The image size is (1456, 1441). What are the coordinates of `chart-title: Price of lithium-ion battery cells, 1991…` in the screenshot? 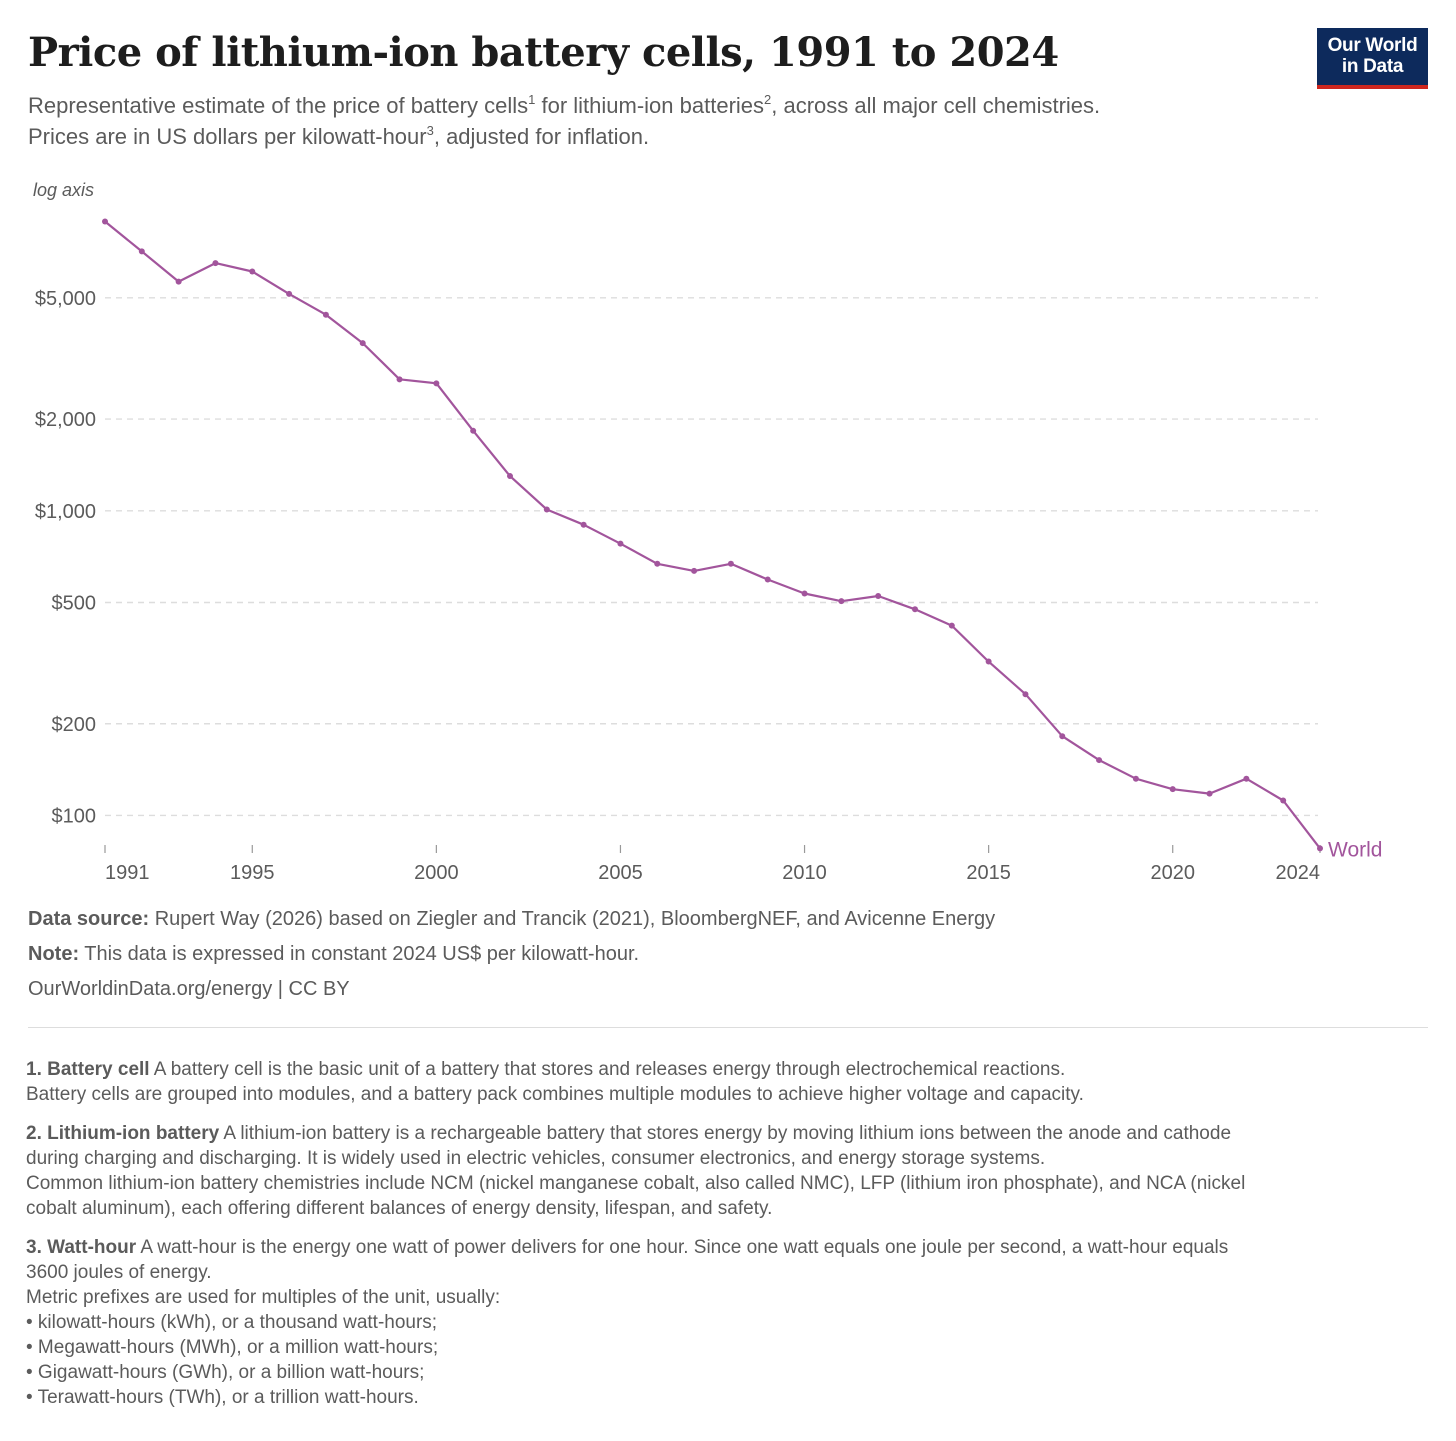 It's located at (543, 52).